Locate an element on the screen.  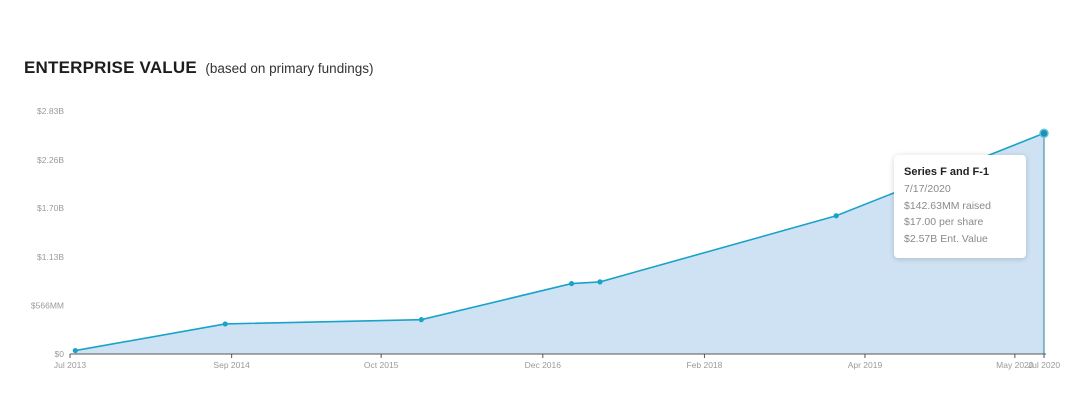
y-tick-label: $0 is located at coordinates (60, 354).